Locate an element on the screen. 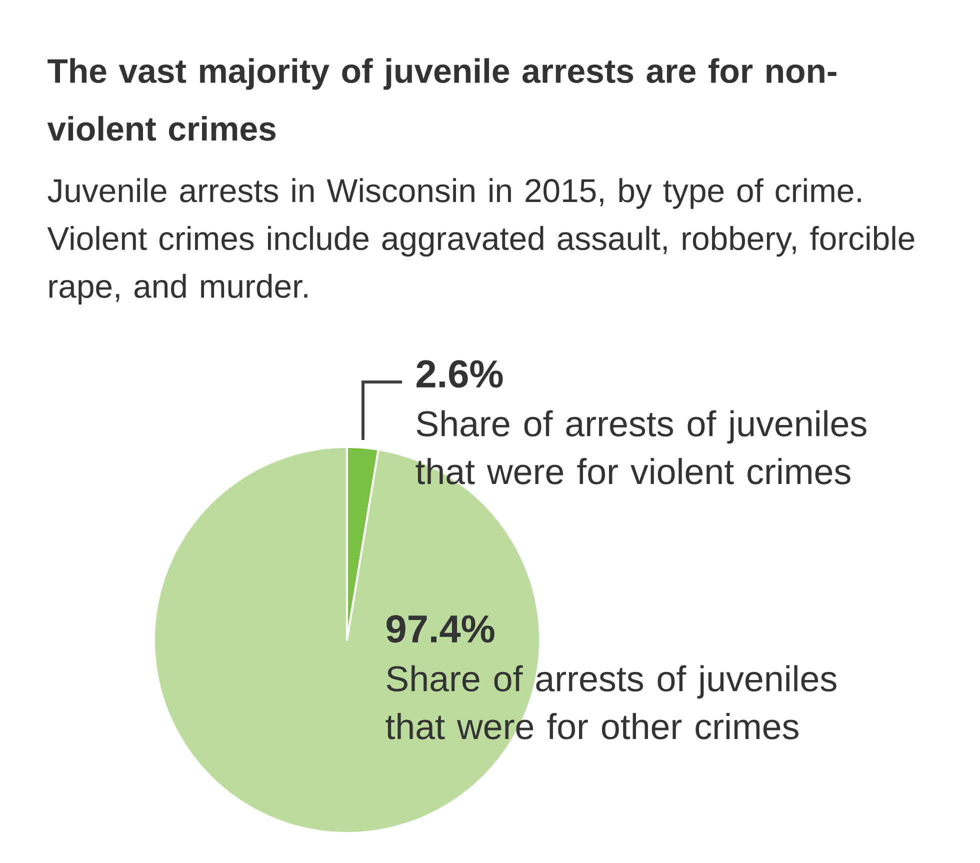 This screenshot has width=980, height=863. chart-title: The vast majority of juvenile arrests are for non-violent crimes is located at coordinates (441, 99).